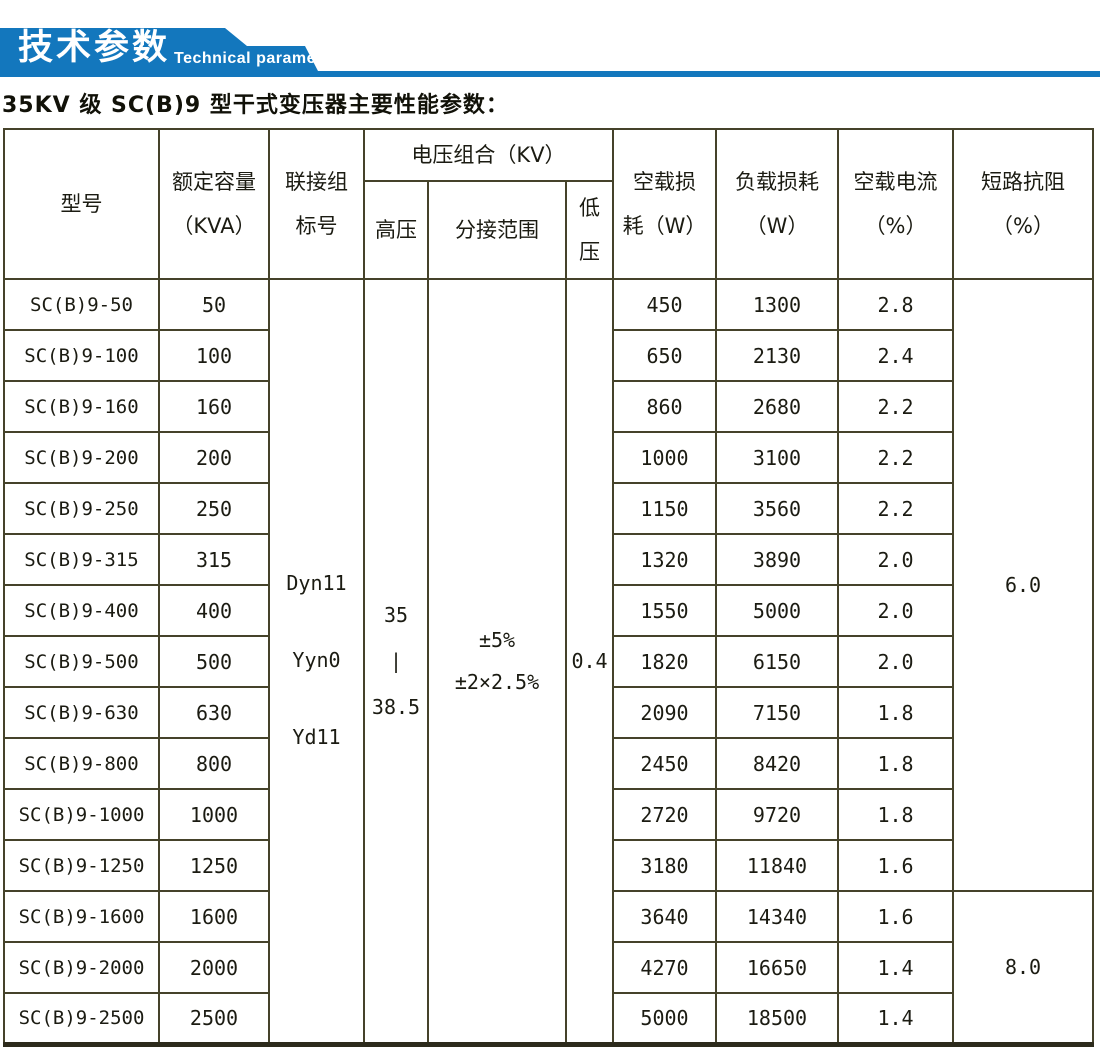 The height and width of the screenshot is (1062, 1100). Describe the element at coordinates (777, 763) in the screenshot. I see `cell-load-loss: 8420` at that location.